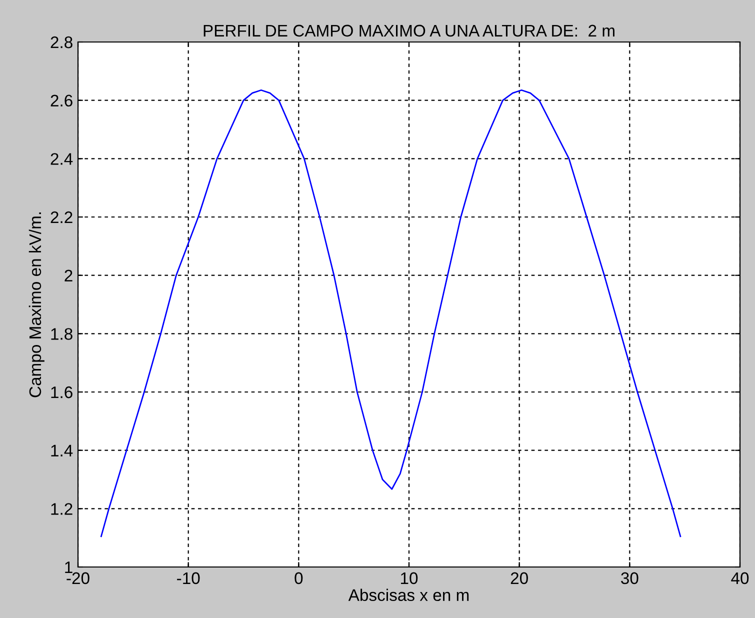 Image resolution: width=755 pixels, height=618 pixels. I want to click on y-tick-label: 2.4, so click(61, 159).